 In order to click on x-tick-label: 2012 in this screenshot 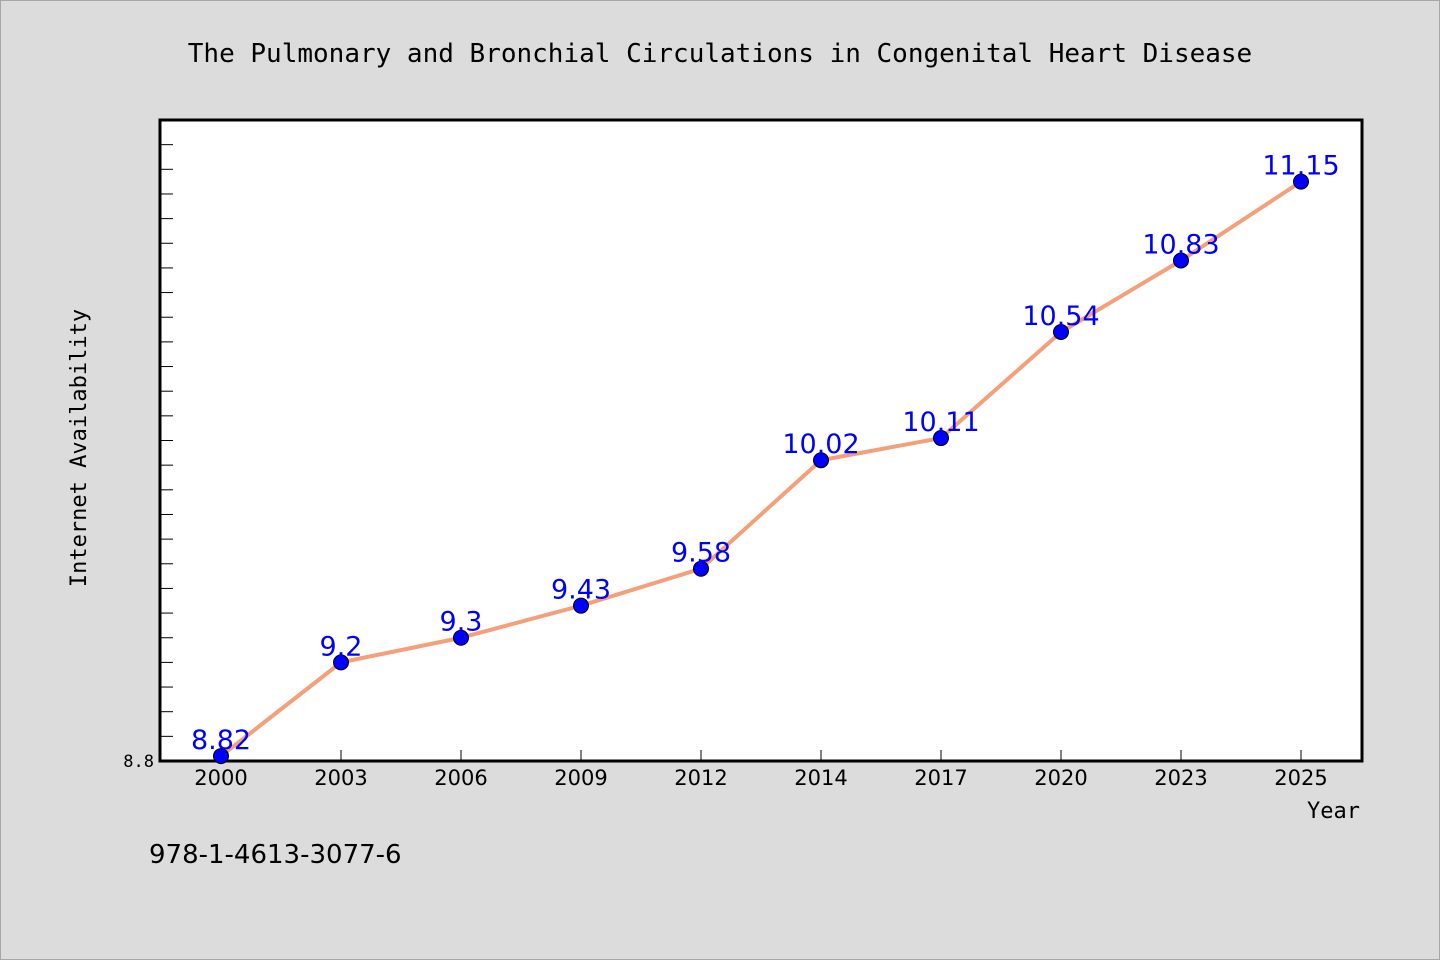, I will do `click(700, 778)`.